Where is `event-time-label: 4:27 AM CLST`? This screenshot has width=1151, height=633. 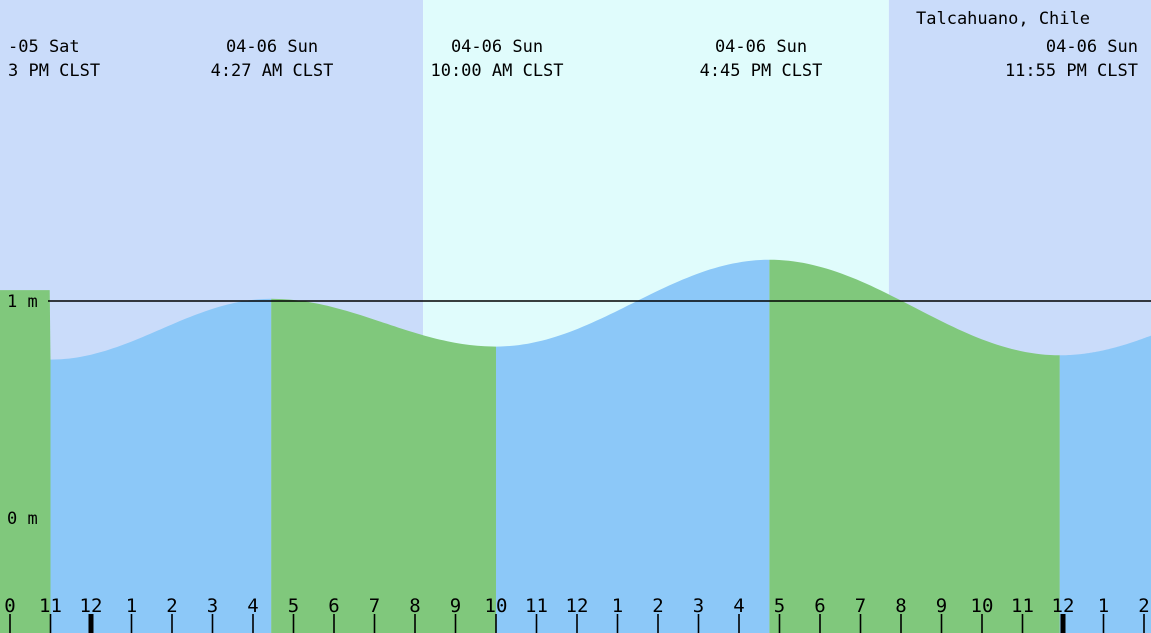
event-time-label: 4:27 AM CLST is located at coordinates (272, 71).